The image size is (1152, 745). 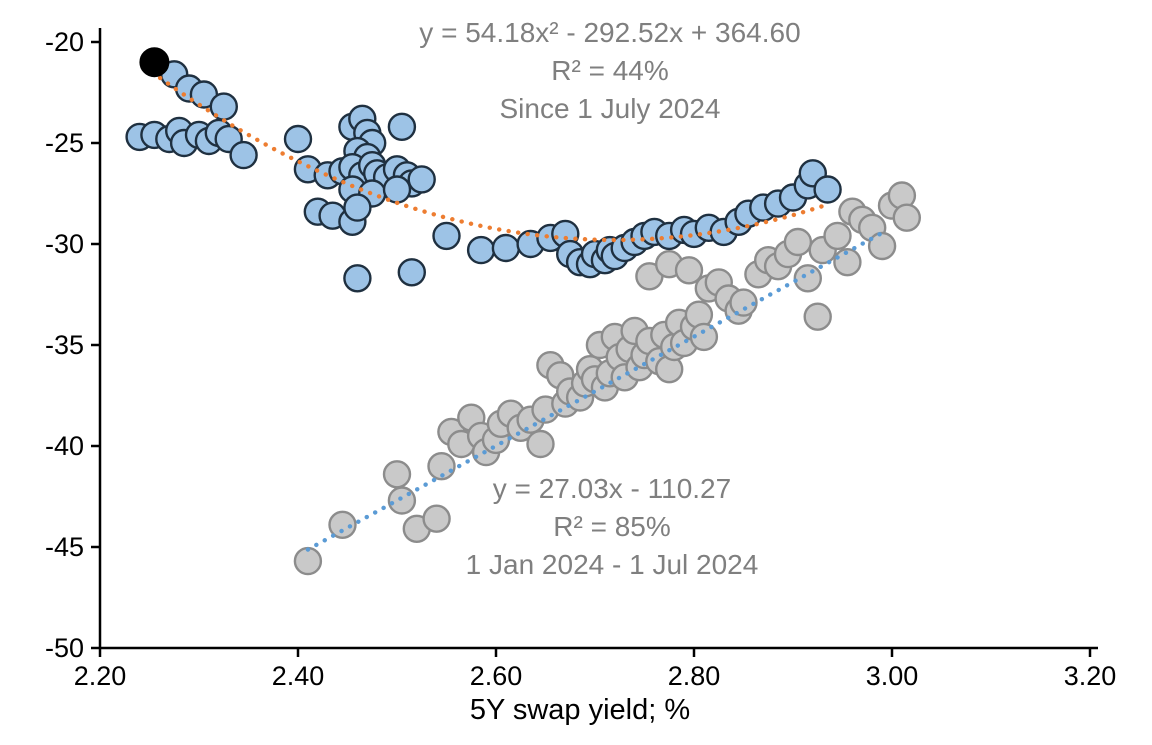 What do you see at coordinates (64, 648) in the screenshot?
I see `y-axis-tick-label: -50` at bounding box center [64, 648].